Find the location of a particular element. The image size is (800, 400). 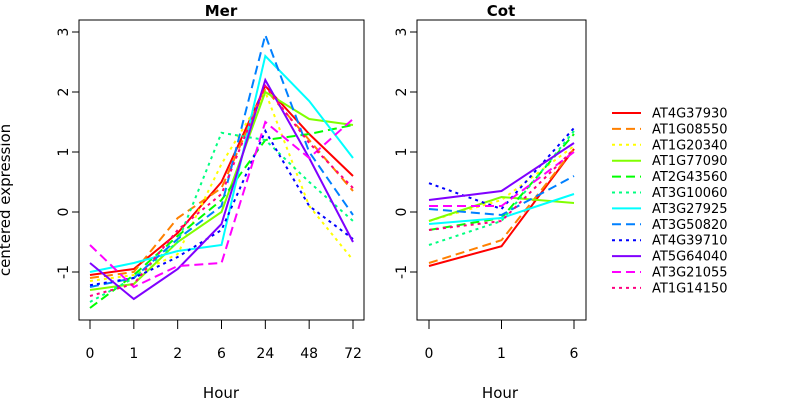

x-tick-label-mer: 0 is located at coordinates (90, 354).